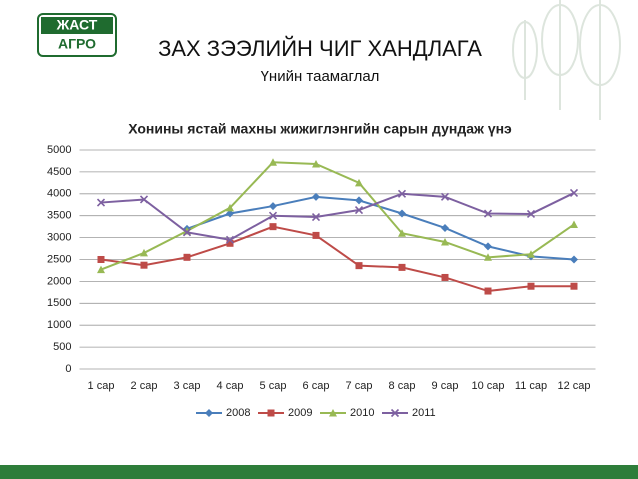 Image resolution: width=638 pixels, height=479 pixels. Describe the element at coordinates (273, 386) in the screenshot. I see `x-tick-label: 5 сар` at that location.